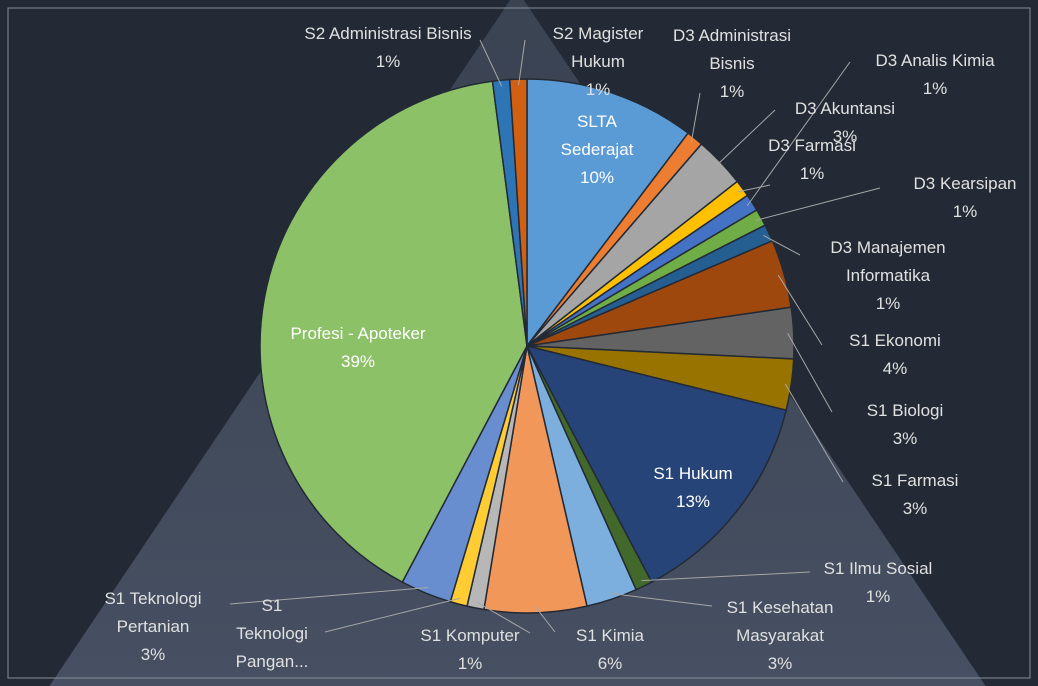  I want to click on category-label: S1 Hukum, so click(693, 473).